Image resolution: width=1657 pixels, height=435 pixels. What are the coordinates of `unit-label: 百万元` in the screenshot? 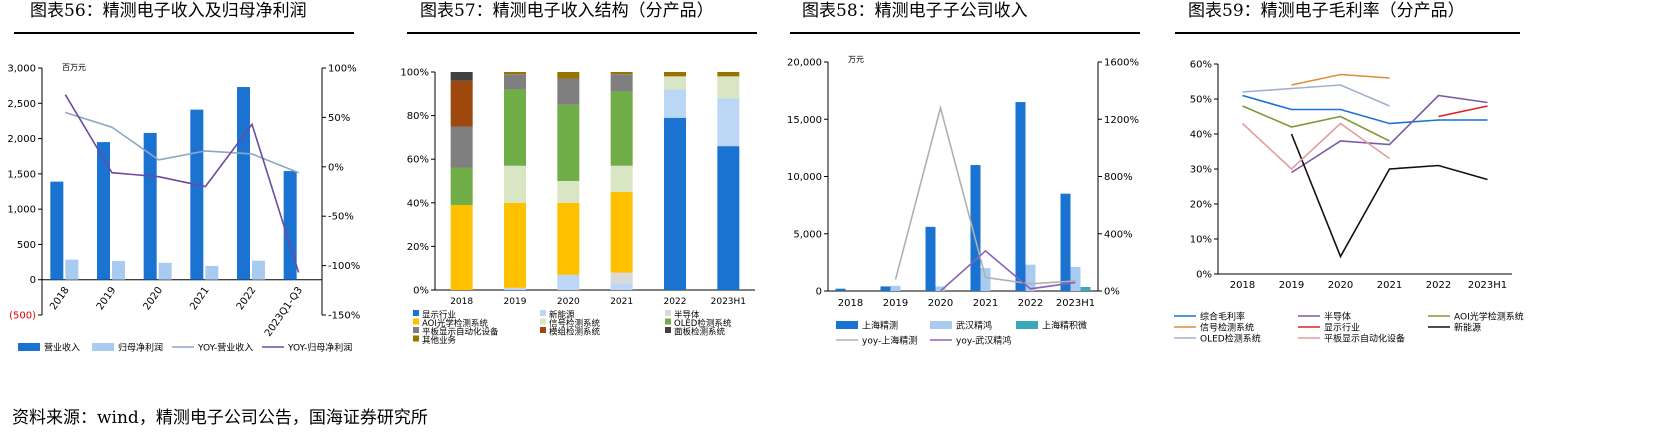 It's located at (74, 67).